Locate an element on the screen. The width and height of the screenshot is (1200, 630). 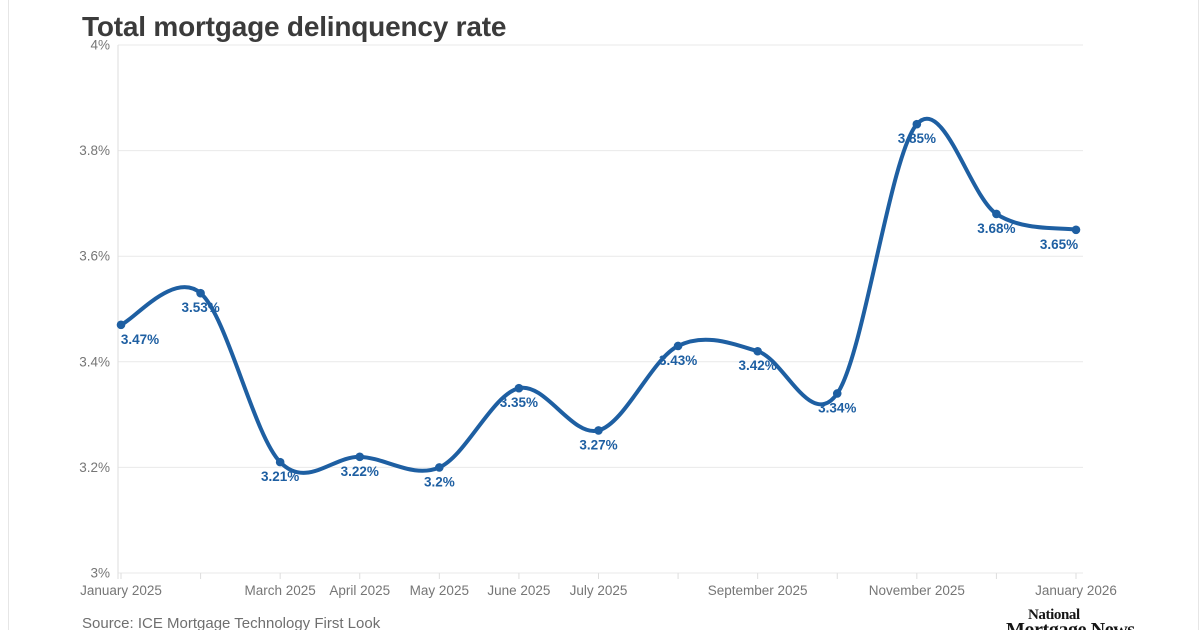
y-axis-label: 3.4% is located at coordinates (94, 361).